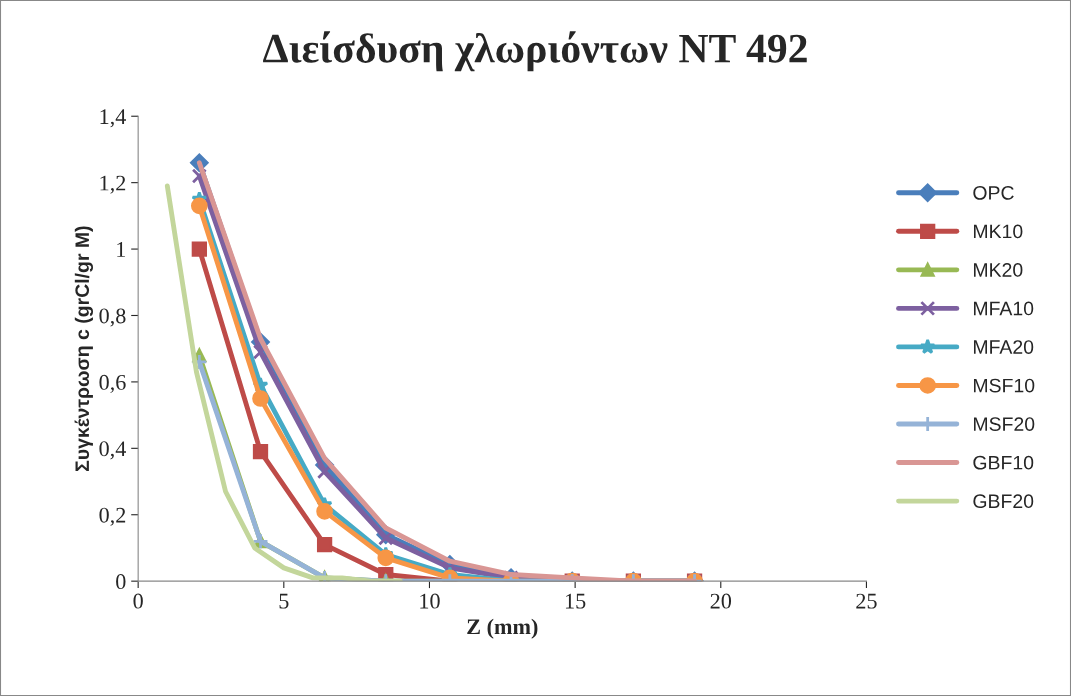 Image resolution: width=1071 pixels, height=696 pixels. I want to click on x-tick-label: 5, so click(284, 601).